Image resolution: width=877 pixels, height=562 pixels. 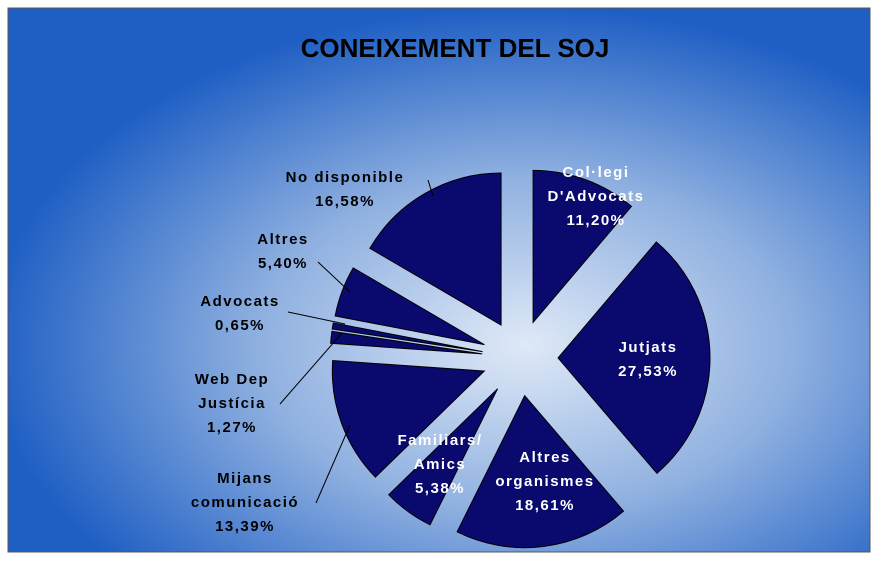 What do you see at coordinates (455, 48) in the screenshot?
I see `chart-title: CONEIXEMENT DEL SOJ` at bounding box center [455, 48].